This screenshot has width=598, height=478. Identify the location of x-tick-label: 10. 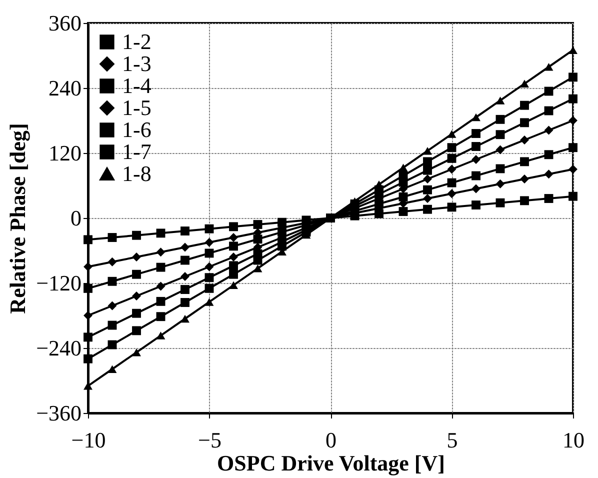
(573, 440).